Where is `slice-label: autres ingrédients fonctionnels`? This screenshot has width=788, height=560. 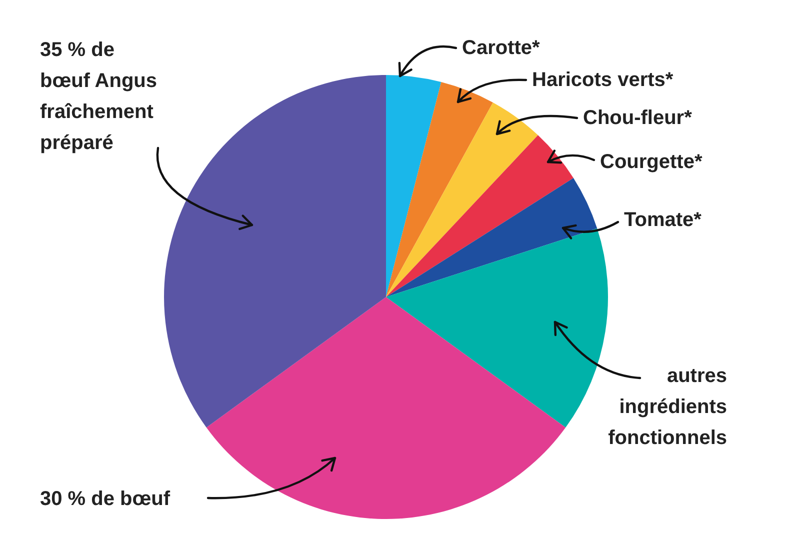 slice-label: autres ingrédients fonctionnels is located at coordinates (667, 407).